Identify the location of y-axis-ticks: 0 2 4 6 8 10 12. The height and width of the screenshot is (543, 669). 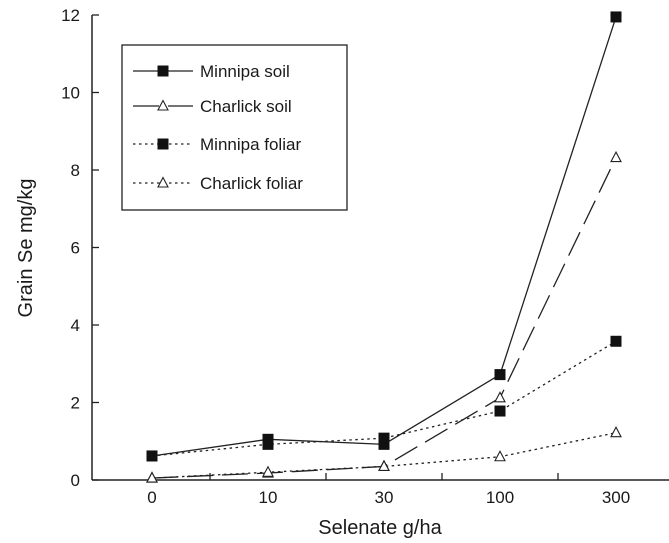
(80, 248).